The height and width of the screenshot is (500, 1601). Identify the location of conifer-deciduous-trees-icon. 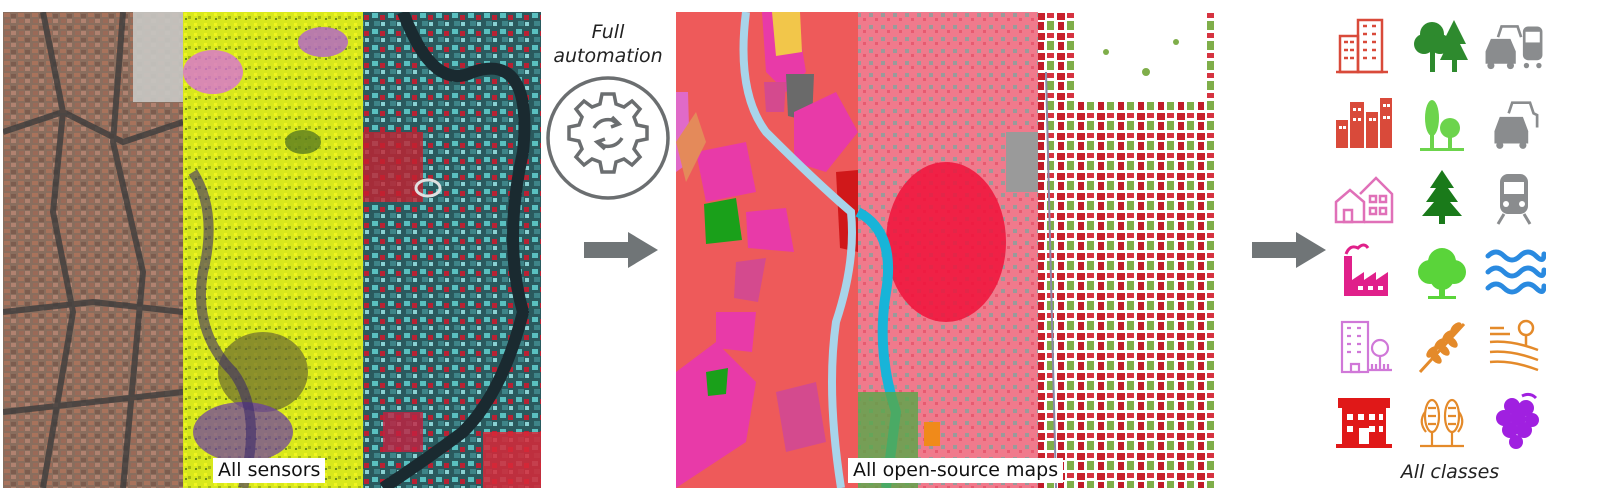
(1442, 46).